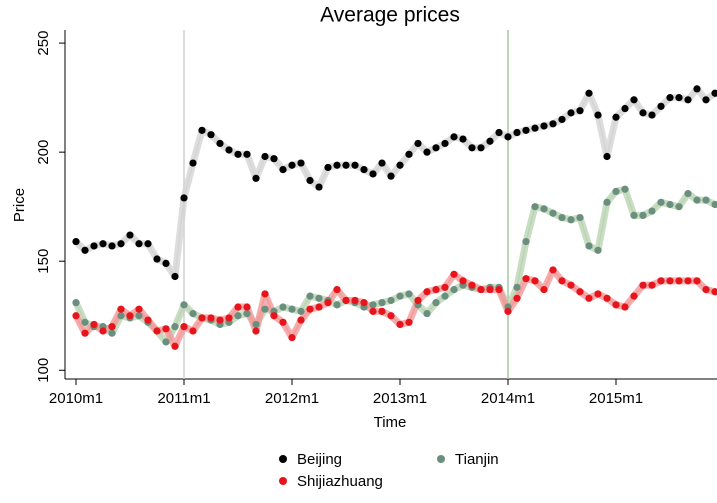 The width and height of the screenshot is (717, 503). What do you see at coordinates (43, 261) in the screenshot?
I see `y-tick-label: 150` at bounding box center [43, 261].